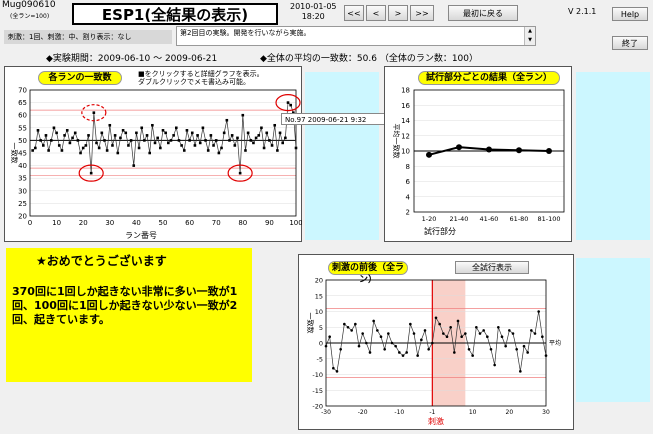  I want to click on overall-summary: ◆全体の平均の一致数：50.6 （全体のラン数：100）, so click(369, 57).